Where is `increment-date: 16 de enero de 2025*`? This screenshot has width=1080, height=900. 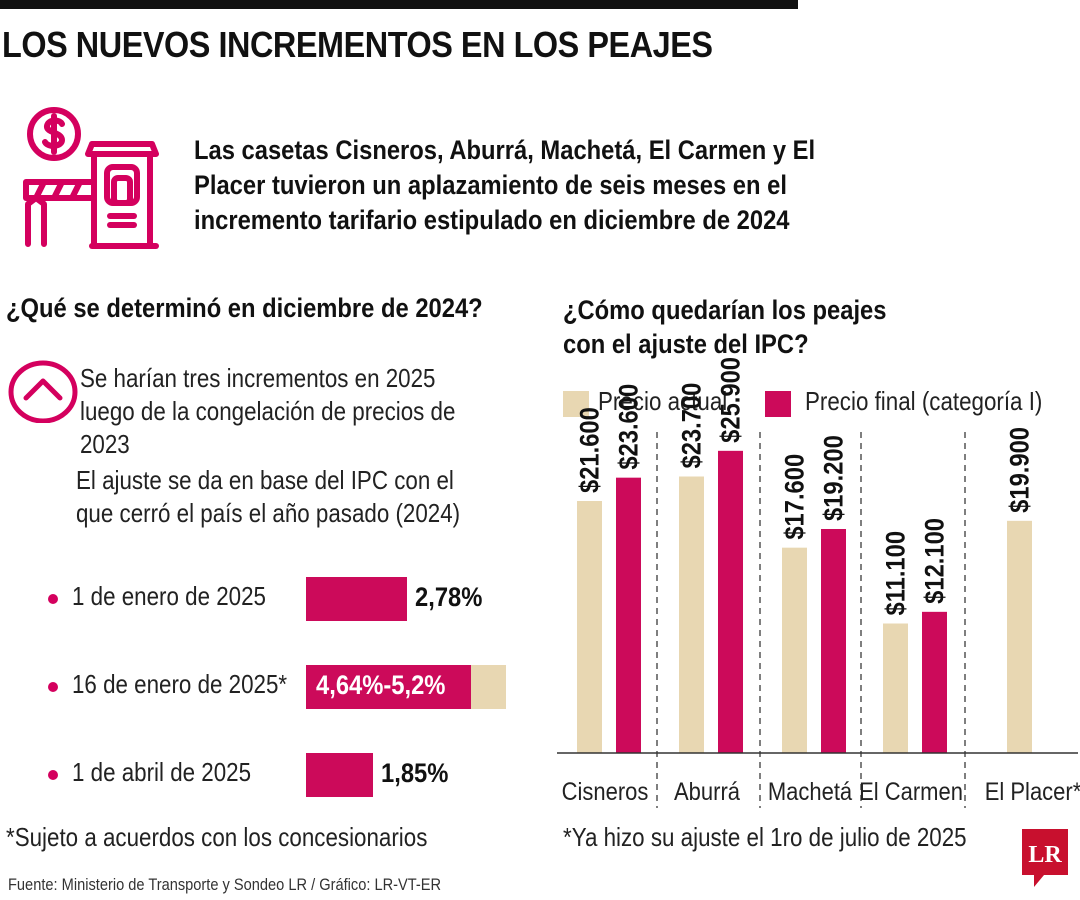 increment-date: 16 de enero de 2025* is located at coordinates (180, 684).